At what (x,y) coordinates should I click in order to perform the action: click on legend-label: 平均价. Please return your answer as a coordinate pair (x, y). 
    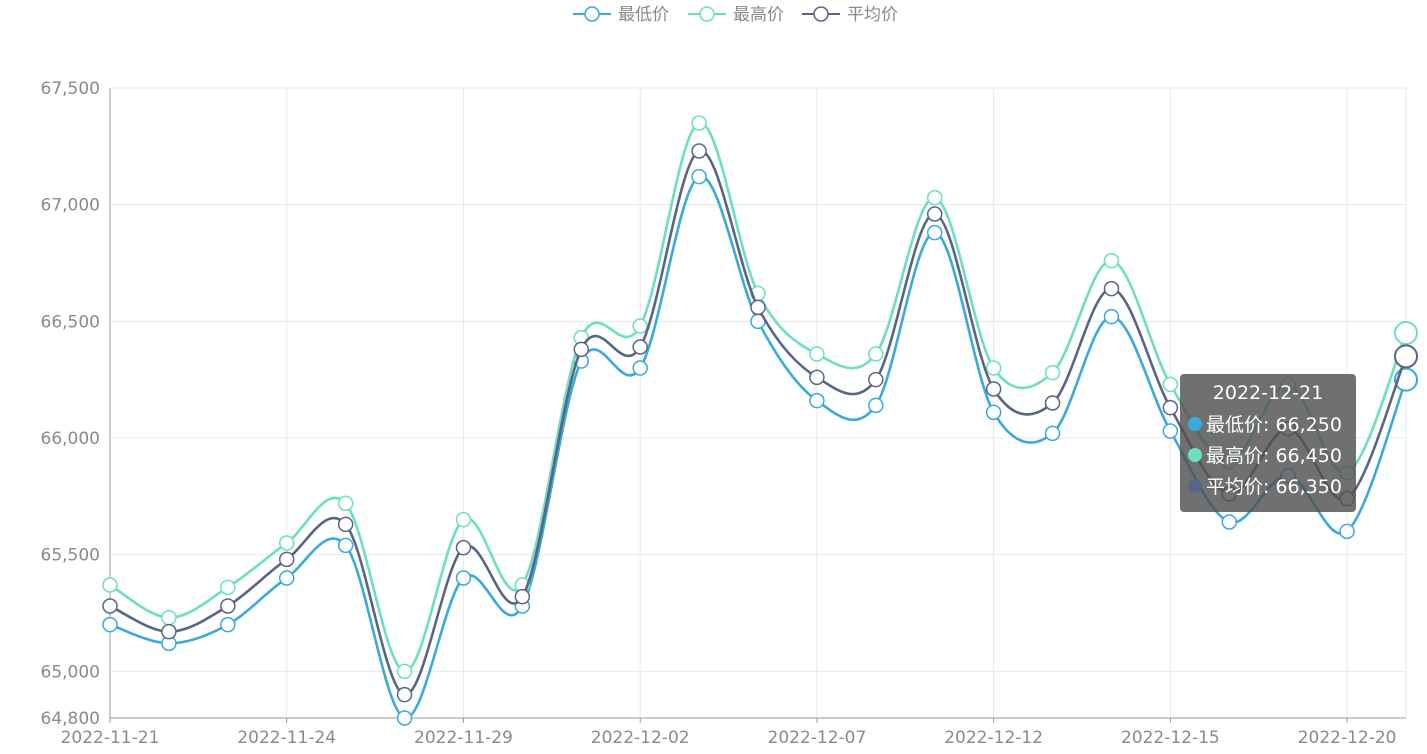
    Looking at the image, I should click on (872, 15).